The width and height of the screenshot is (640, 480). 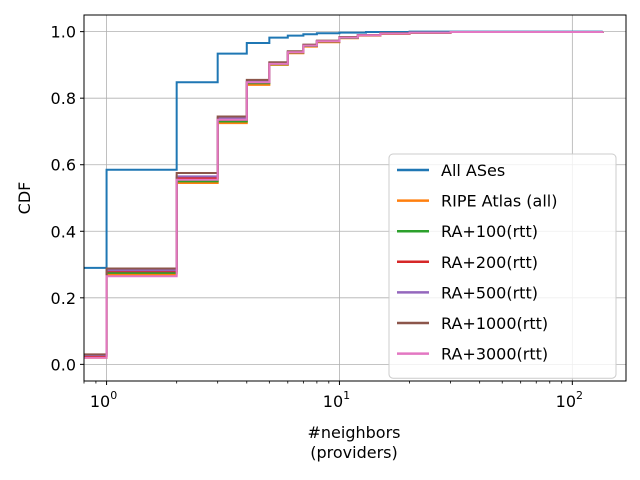 I want to click on legend-entry: RIPE Atlas (all), so click(x=499, y=201).